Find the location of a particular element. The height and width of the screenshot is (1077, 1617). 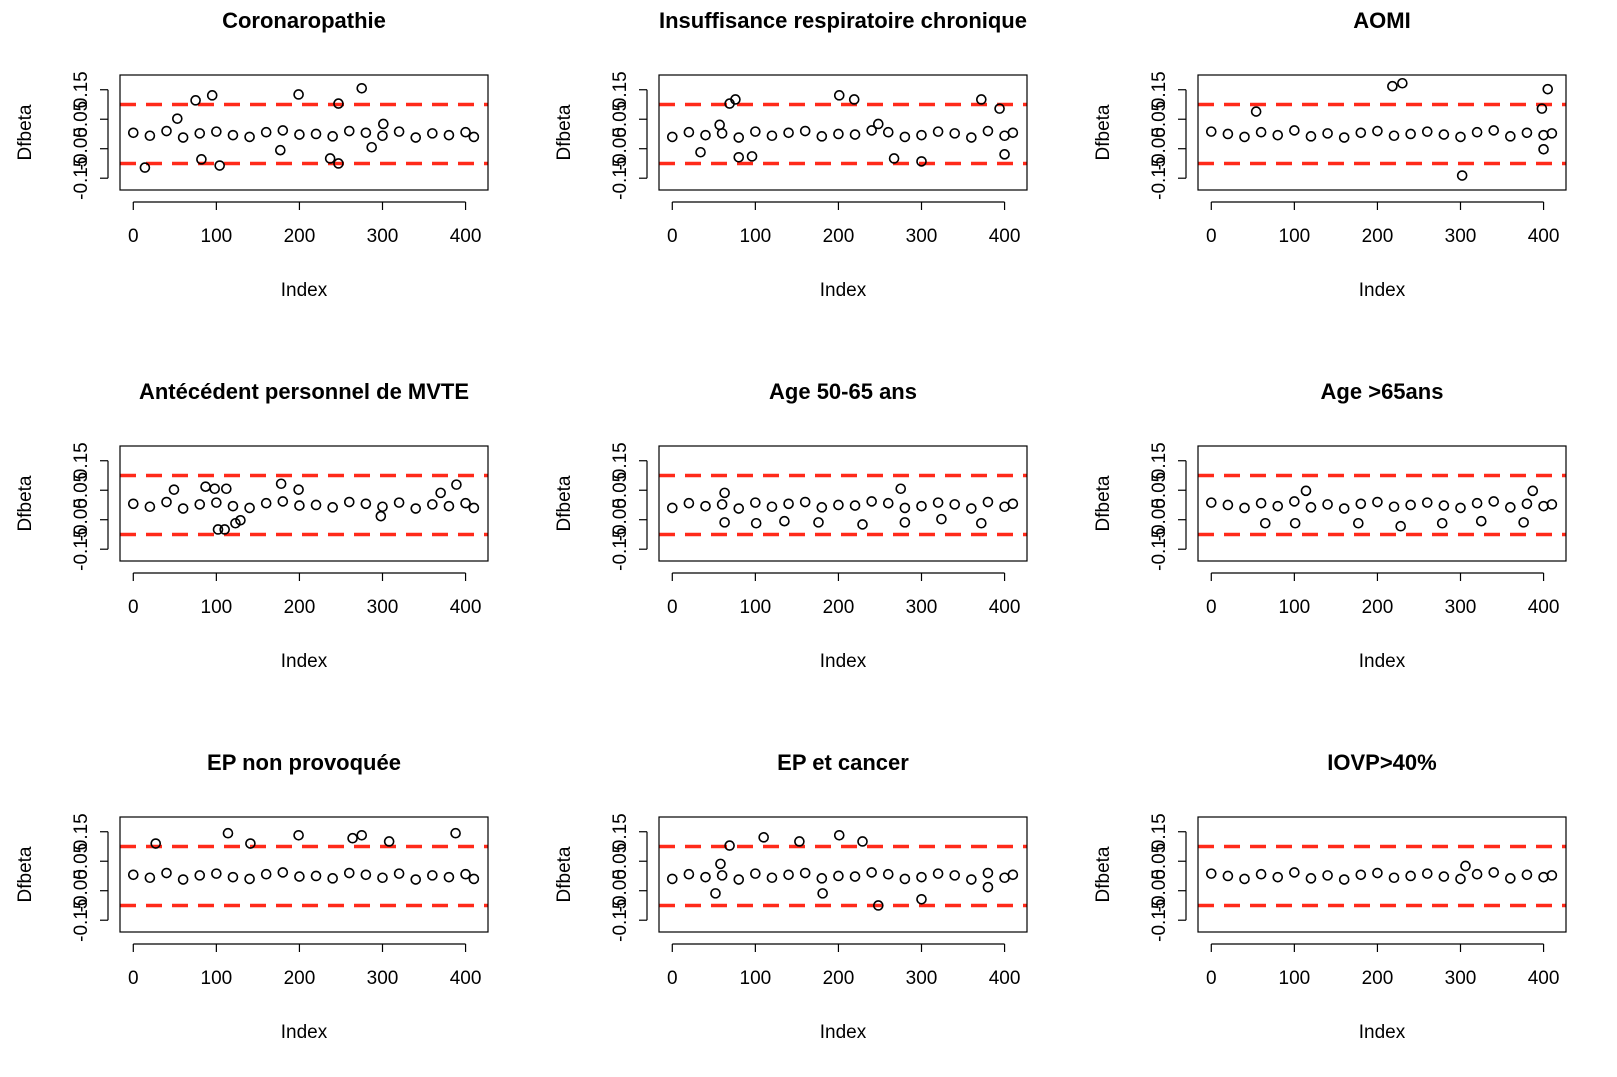

y-tick-label: -0.15 is located at coordinates (620, 549).